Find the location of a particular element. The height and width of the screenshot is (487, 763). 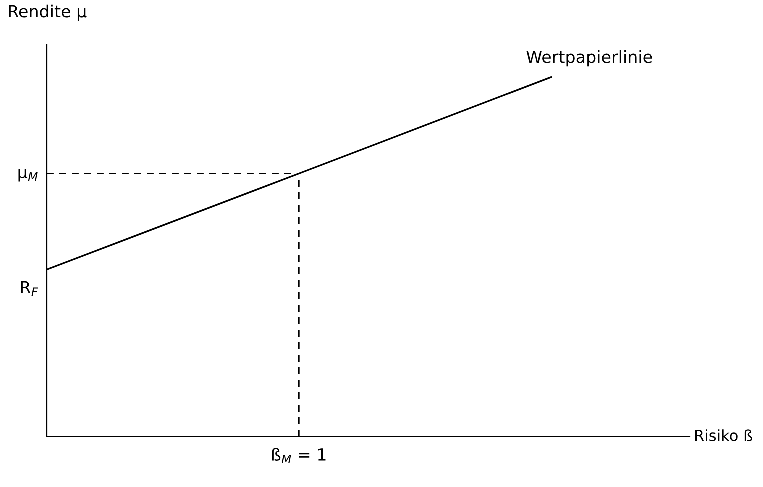

y-axis-title: Rendite μ is located at coordinates (48, 12).